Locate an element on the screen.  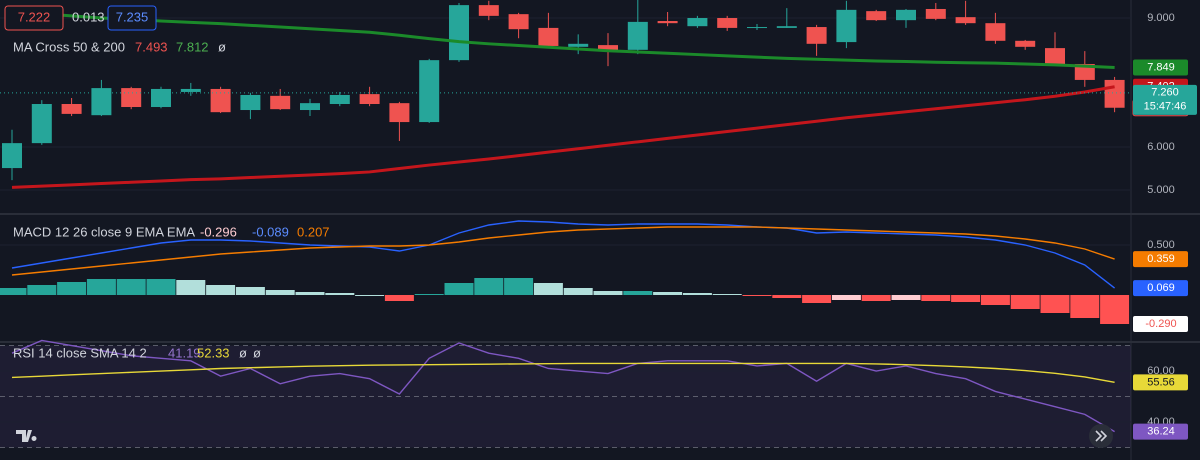
logo is located at coordinates (26, 436).